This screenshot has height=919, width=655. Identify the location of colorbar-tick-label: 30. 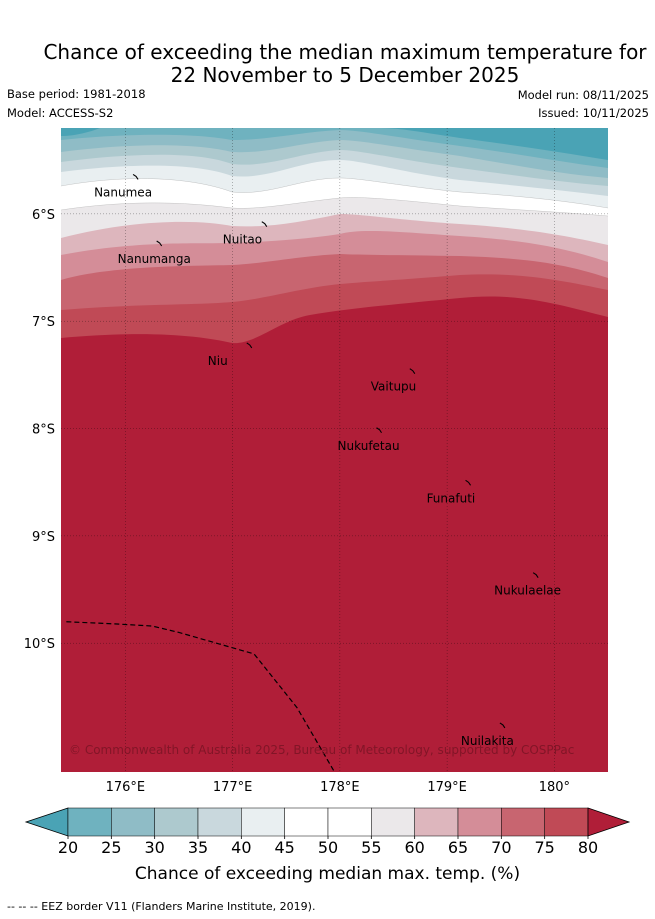
(154, 847).